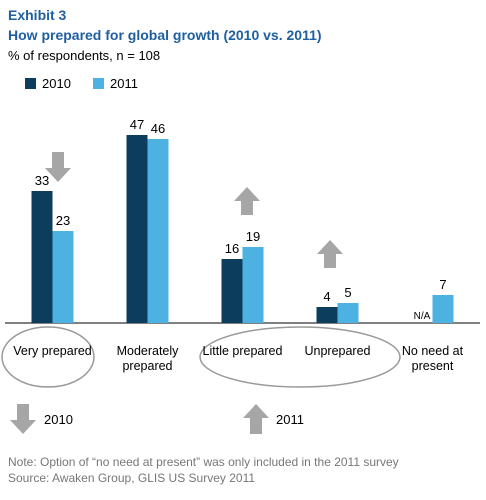  What do you see at coordinates (84, 55) in the screenshot?
I see `chart-subtitle: % of respondents, n = 108` at bounding box center [84, 55].